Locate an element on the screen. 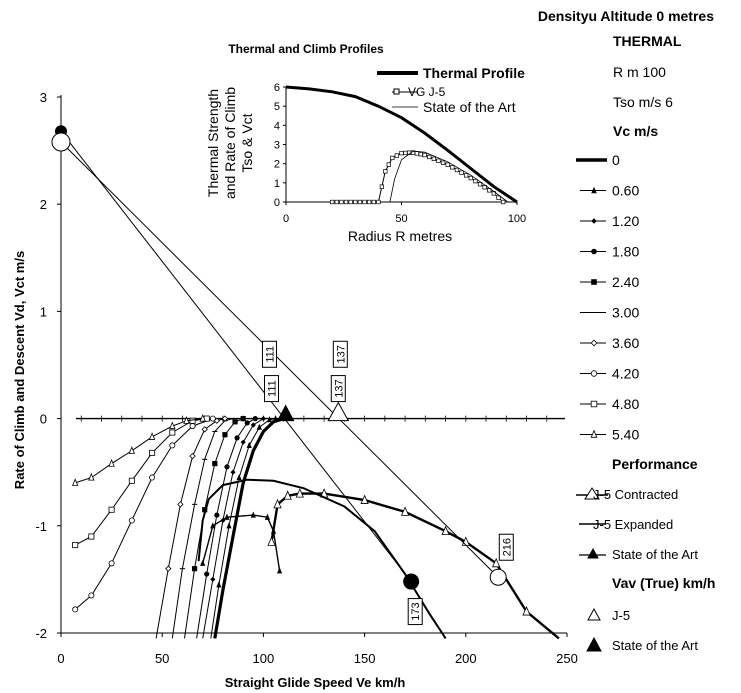  vc-legend-item-5-40: 5.40 is located at coordinates (609, 435).